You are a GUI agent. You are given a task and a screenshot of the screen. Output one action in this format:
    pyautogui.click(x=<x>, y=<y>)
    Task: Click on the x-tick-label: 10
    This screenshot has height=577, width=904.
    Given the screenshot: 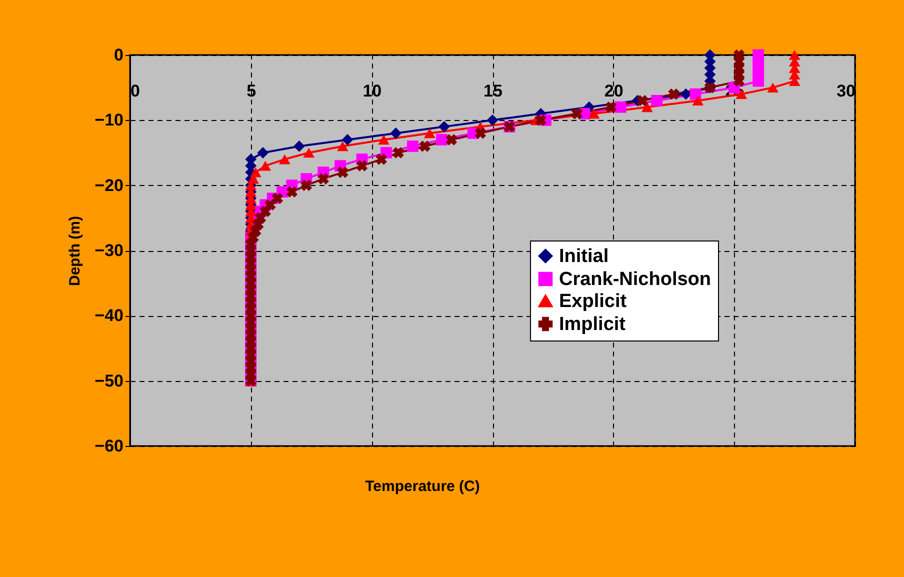 What is the action you would take?
    pyautogui.click(x=372, y=91)
    